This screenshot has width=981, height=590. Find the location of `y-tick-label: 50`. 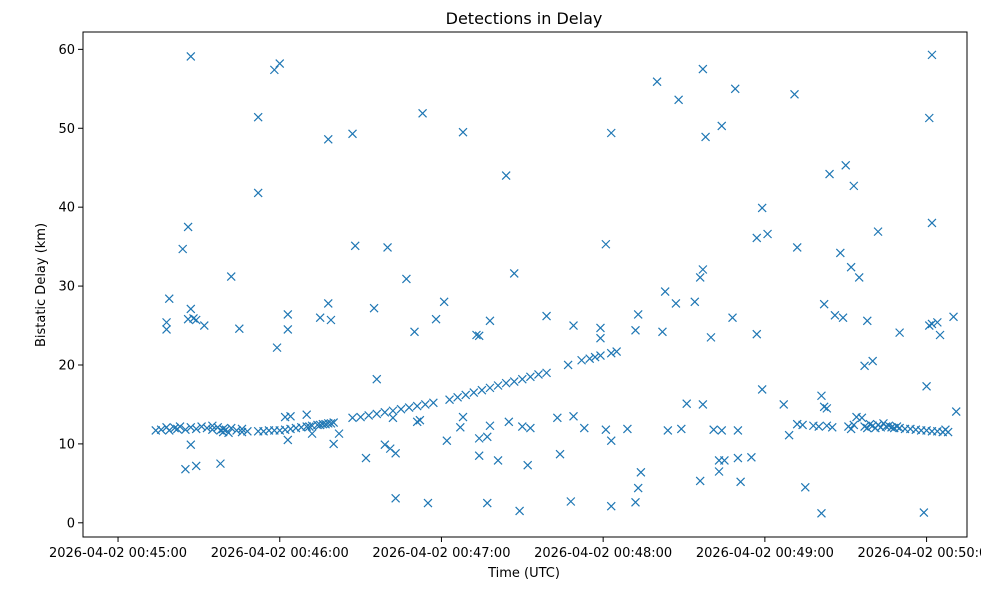

y-tick-label: 50 is located at coordinates (66, 129).